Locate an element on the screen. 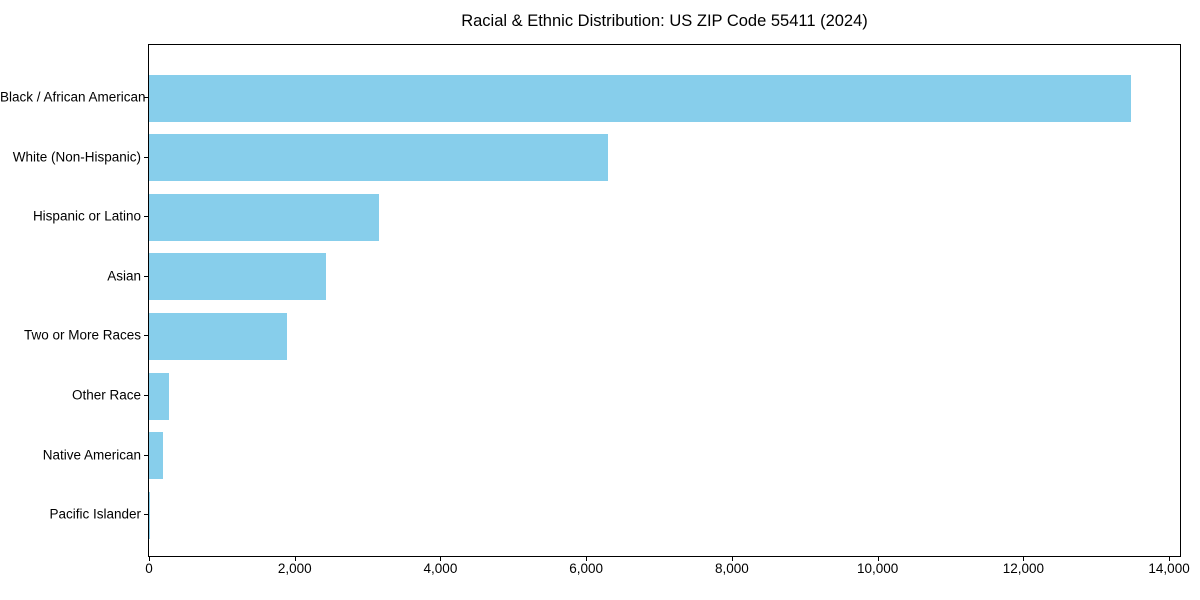 The height and width of the screenshot is (600, 1200). x-tick-label: 14,000 is located at coordinates (1169, 568).